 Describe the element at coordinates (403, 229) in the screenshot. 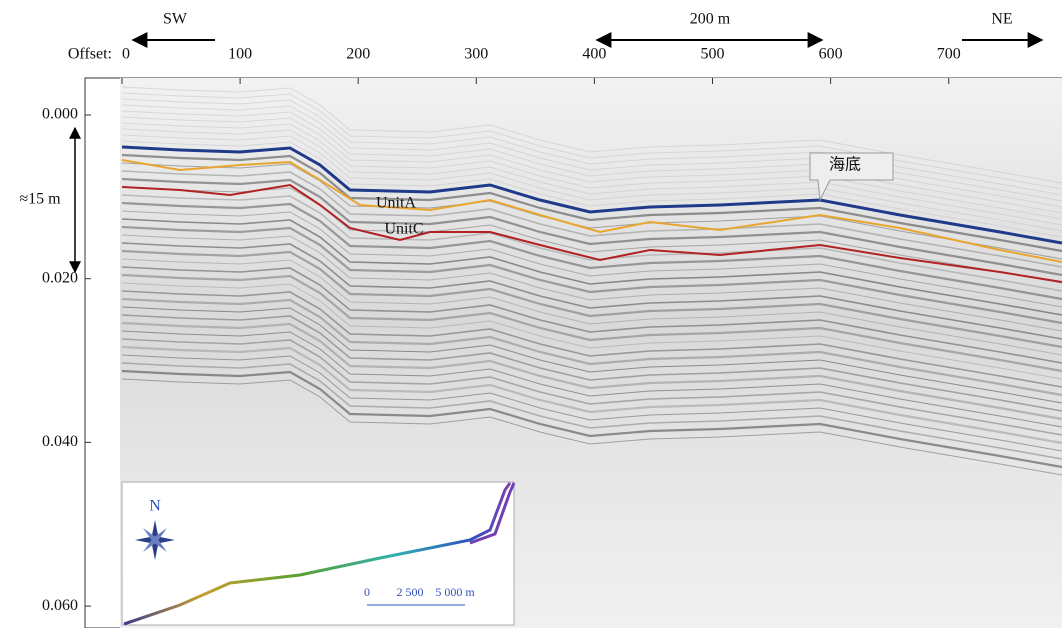

I see `unit-label: UnitC` at that location.